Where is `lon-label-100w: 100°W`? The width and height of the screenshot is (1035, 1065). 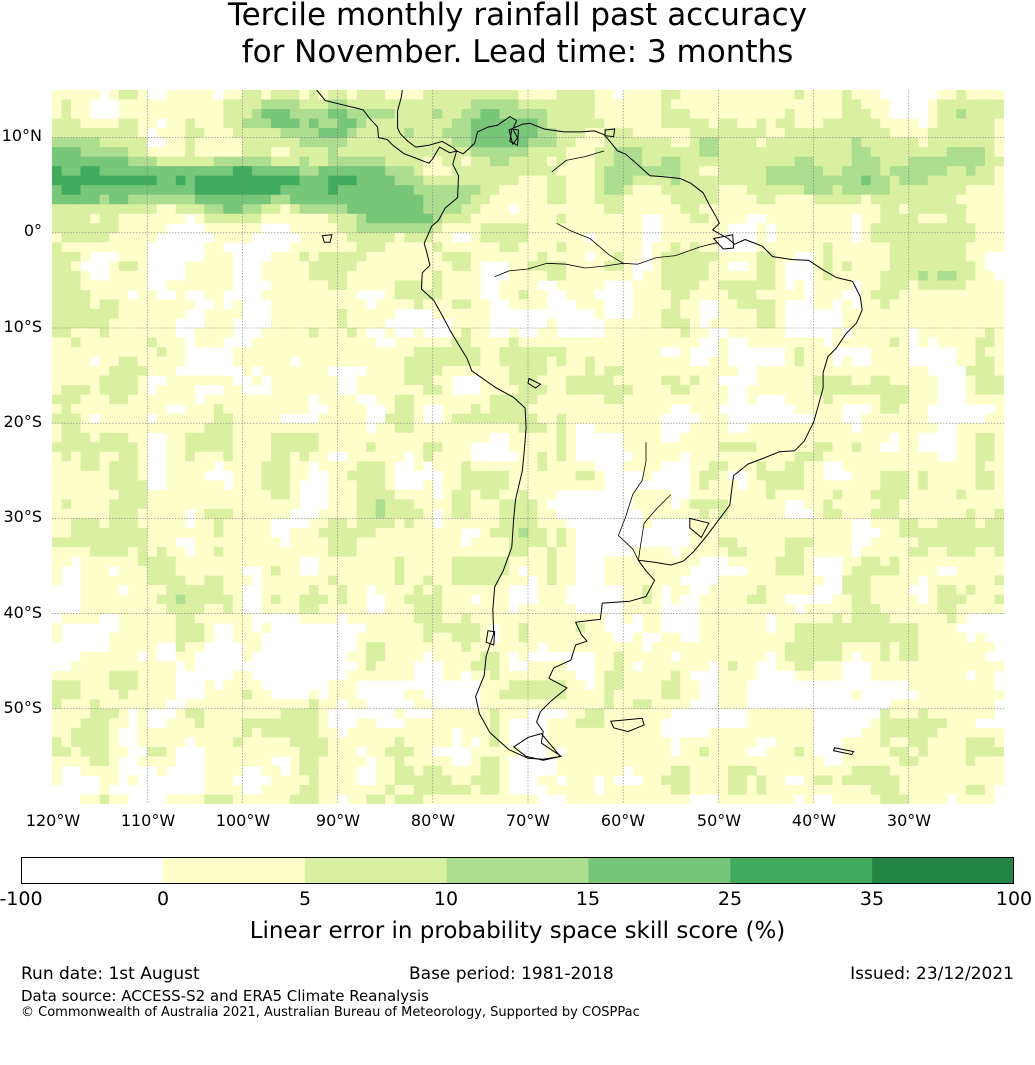
lon-label-100w: 100°W is located at coordinates (243, 820).